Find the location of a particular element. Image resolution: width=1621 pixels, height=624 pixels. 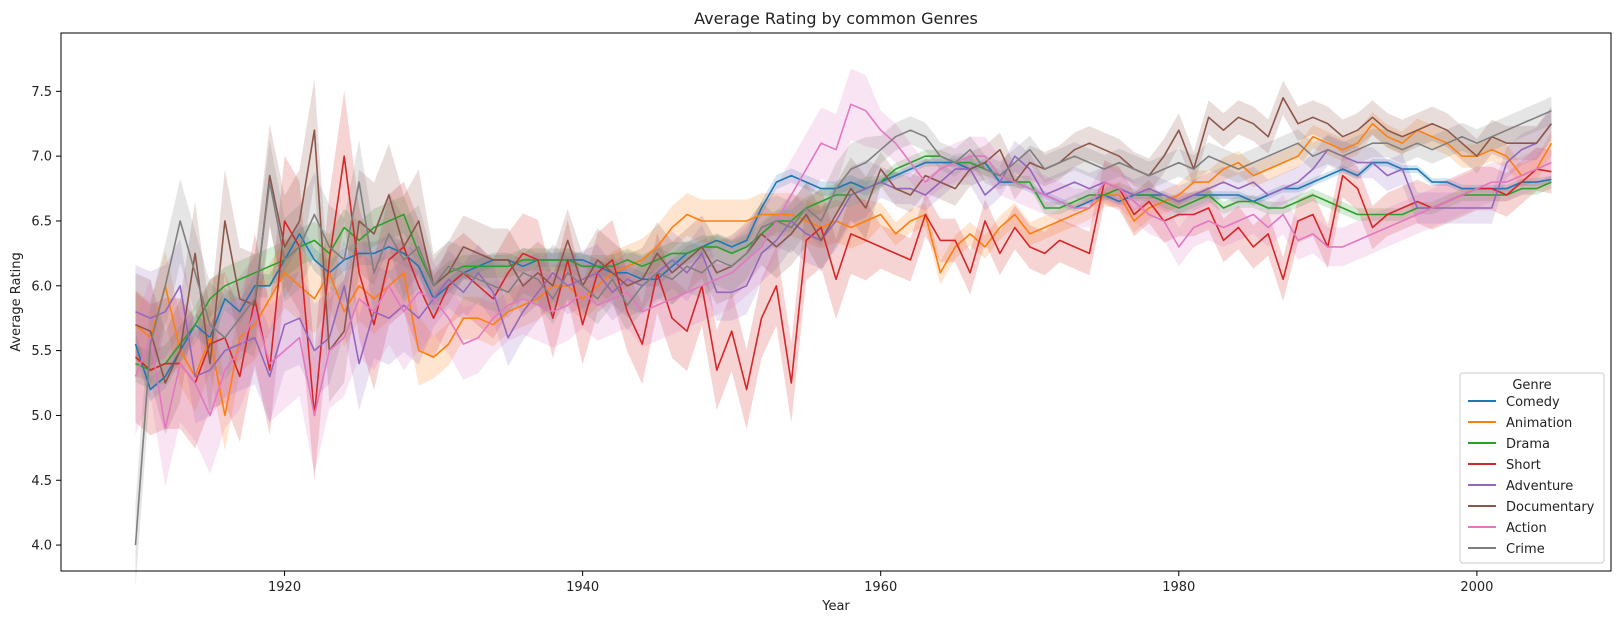

legend-box is located at coordinates (1532, 468).